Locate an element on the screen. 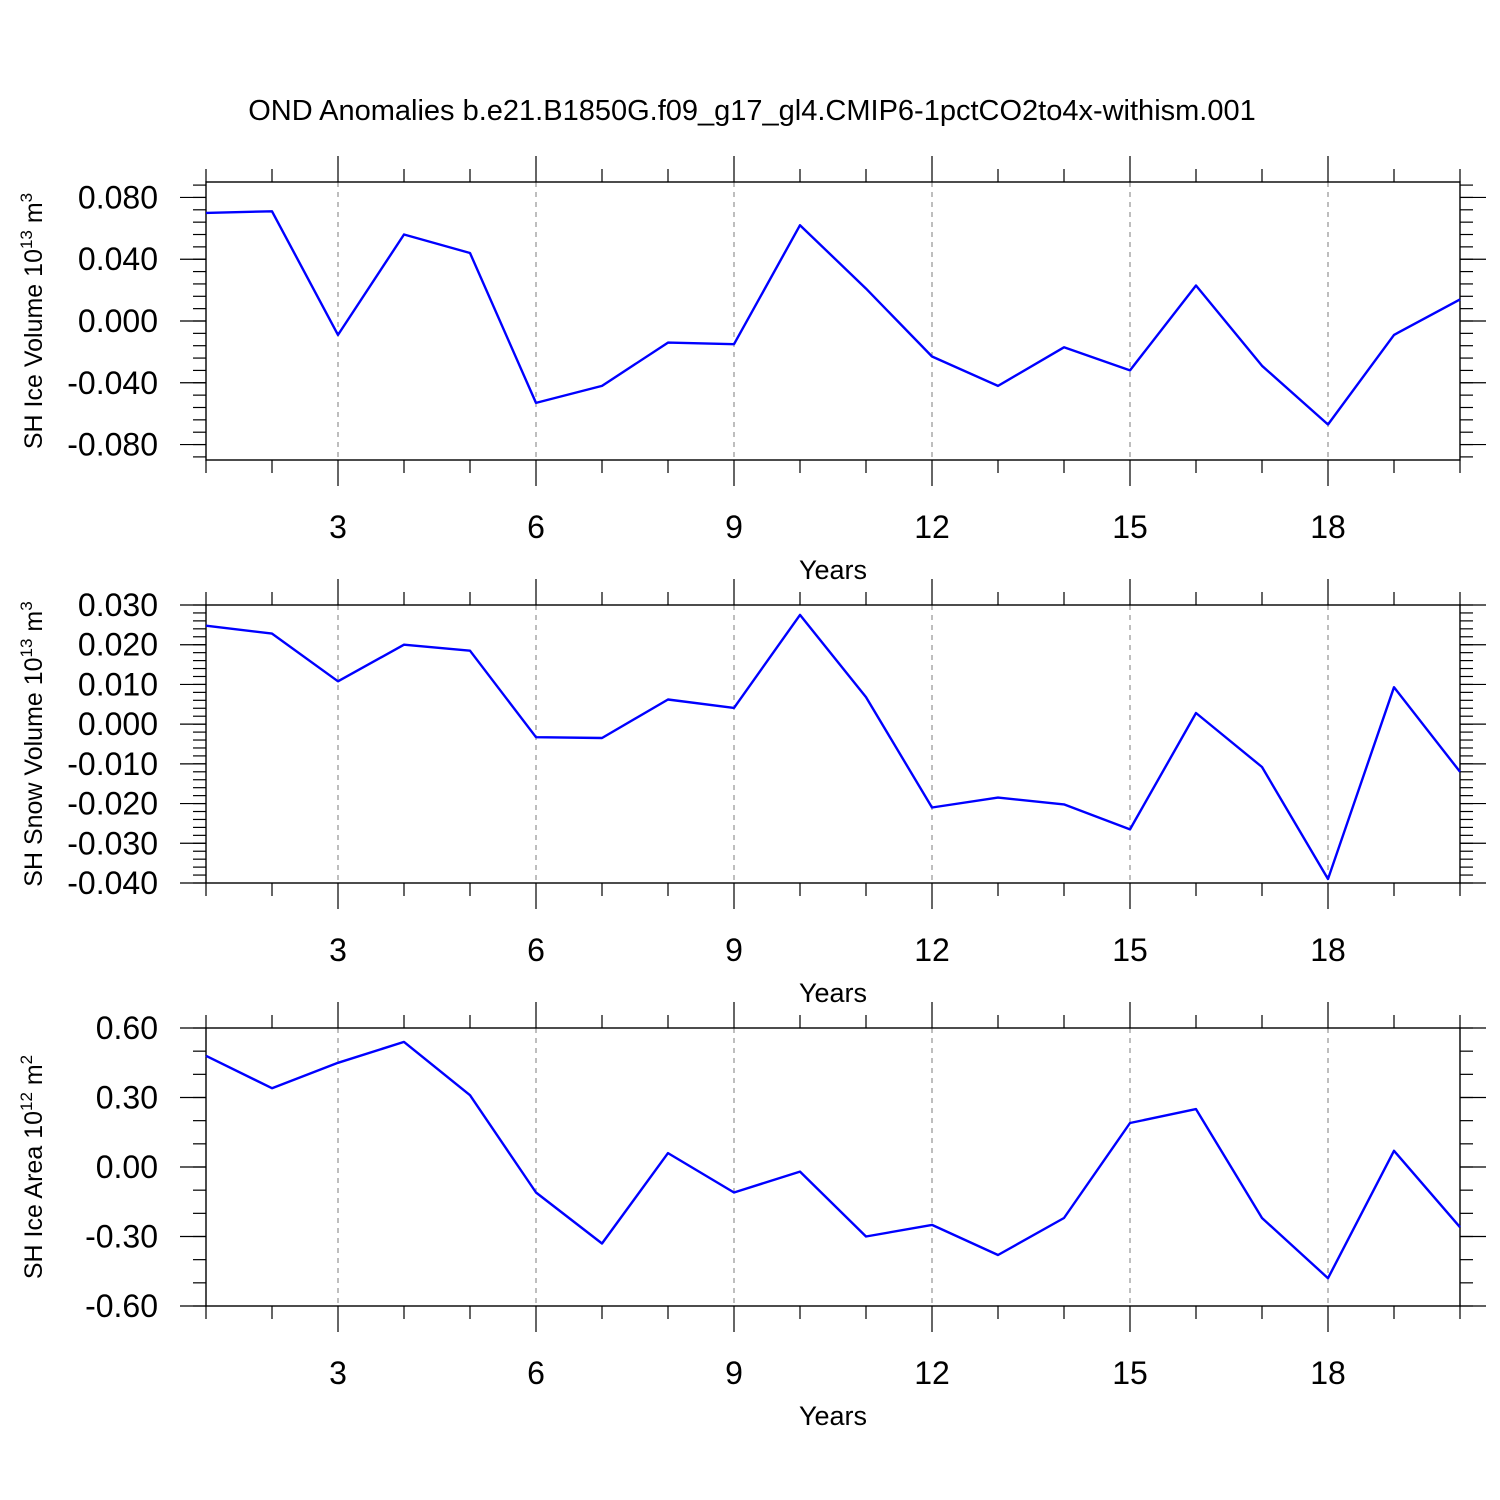 This screenshot has height=1500, width=1500. y-tick-label: 0.00 is located at coordinates (127, 1167).